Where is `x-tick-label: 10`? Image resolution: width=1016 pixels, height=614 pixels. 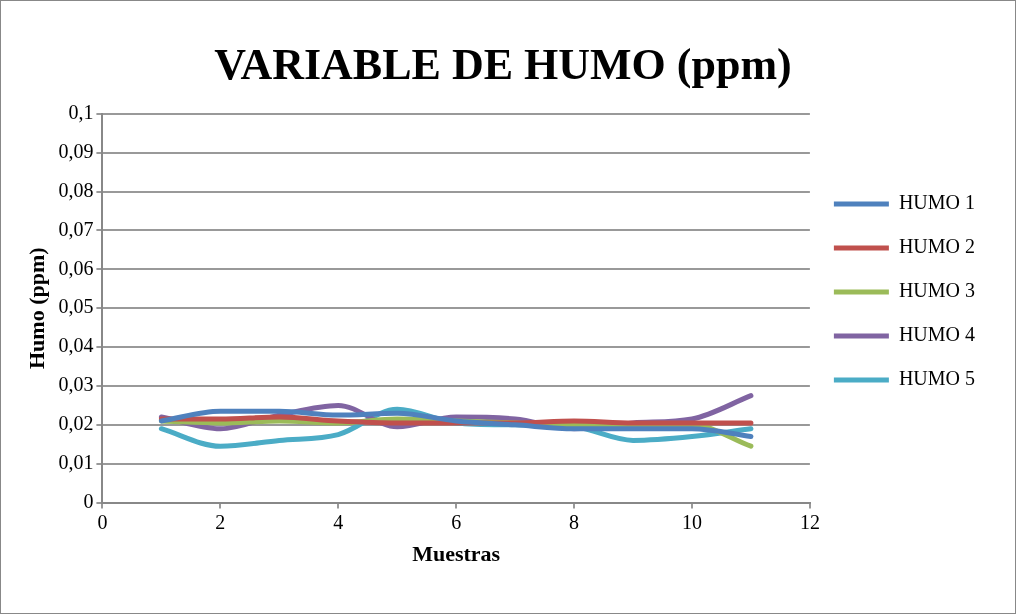 x-tick-label: 10 is located at coordinates (691, 521).